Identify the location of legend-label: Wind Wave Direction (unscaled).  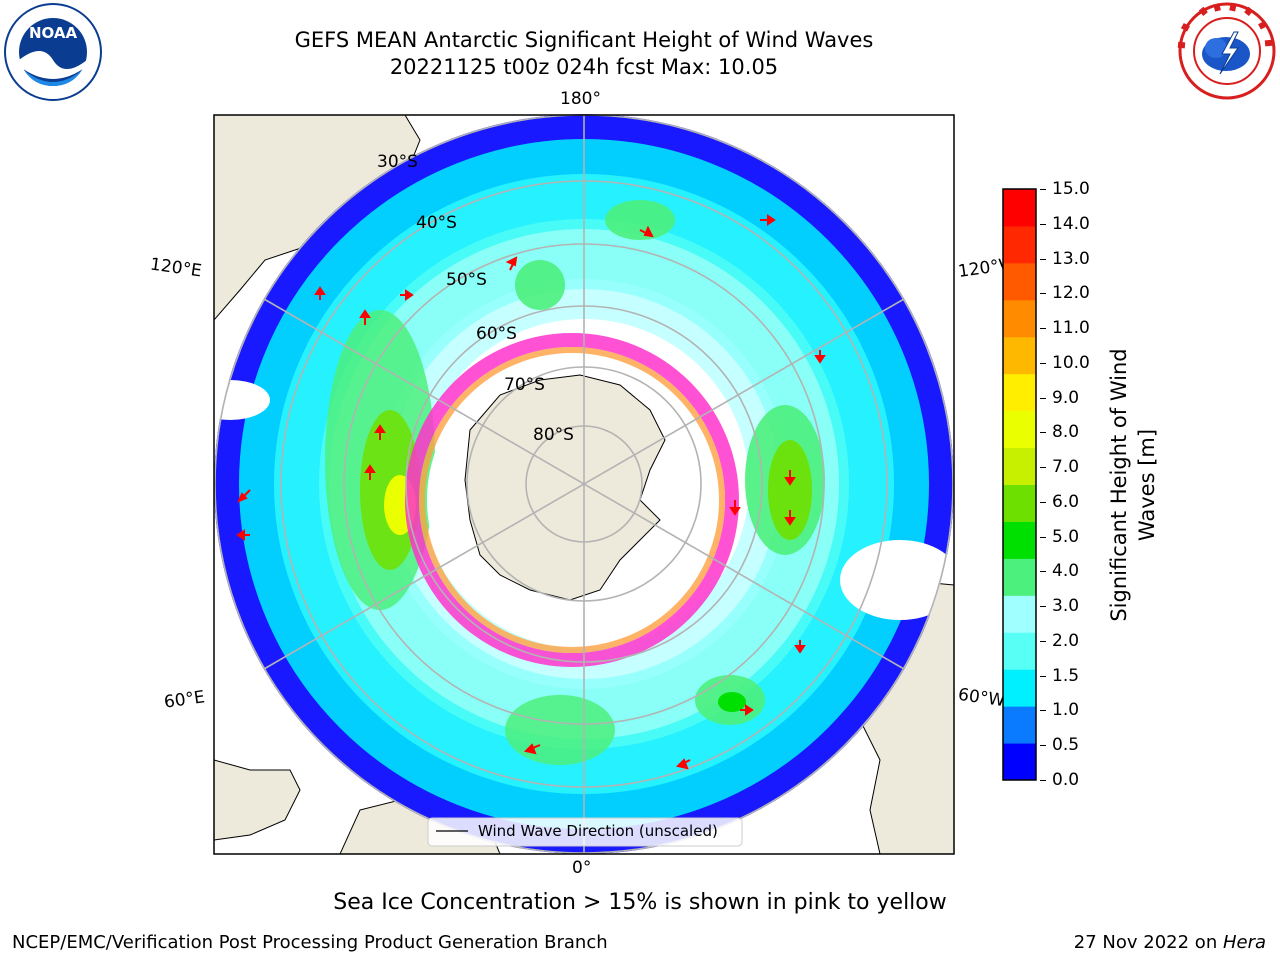
(598, 831).